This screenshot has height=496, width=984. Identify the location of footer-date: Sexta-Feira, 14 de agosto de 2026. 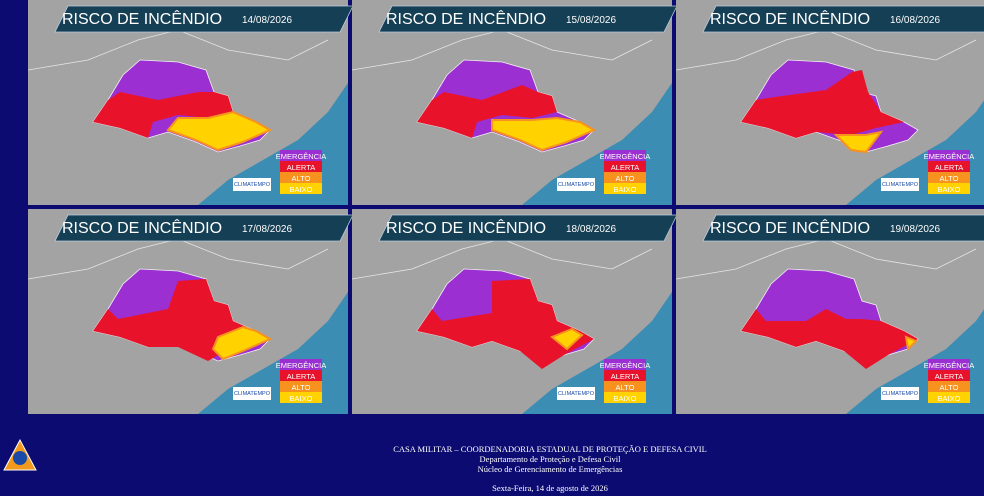
(550, 488).